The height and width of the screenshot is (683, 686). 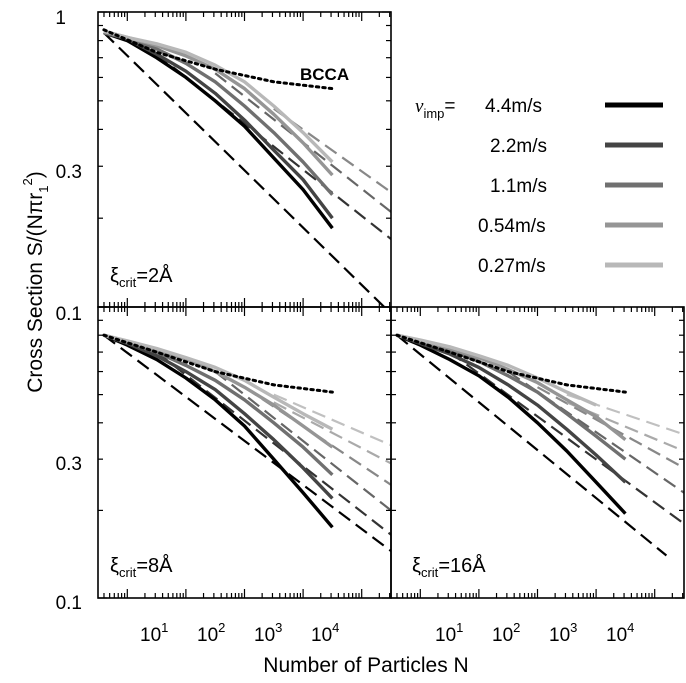 I want to click on y-tick-0.3-top: 0.3, so click(x=69, y=172).